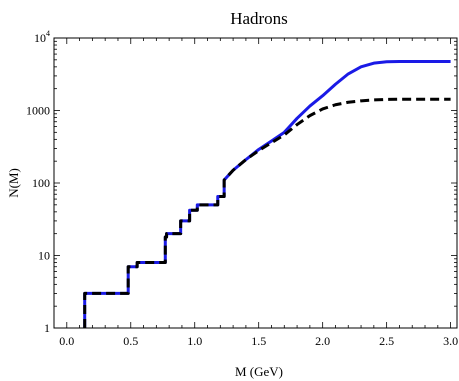  Describe the element at coordinates (47, 328) in the screenshot. I see `y-tick-label: 1` at that location.